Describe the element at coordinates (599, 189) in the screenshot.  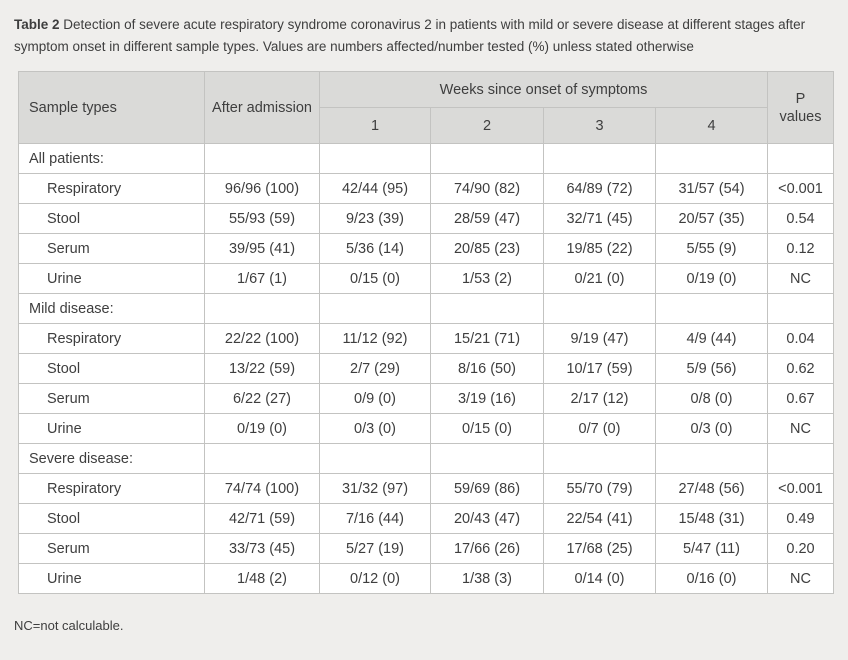
I see `value-cell: 64/89 (72)` at that location.